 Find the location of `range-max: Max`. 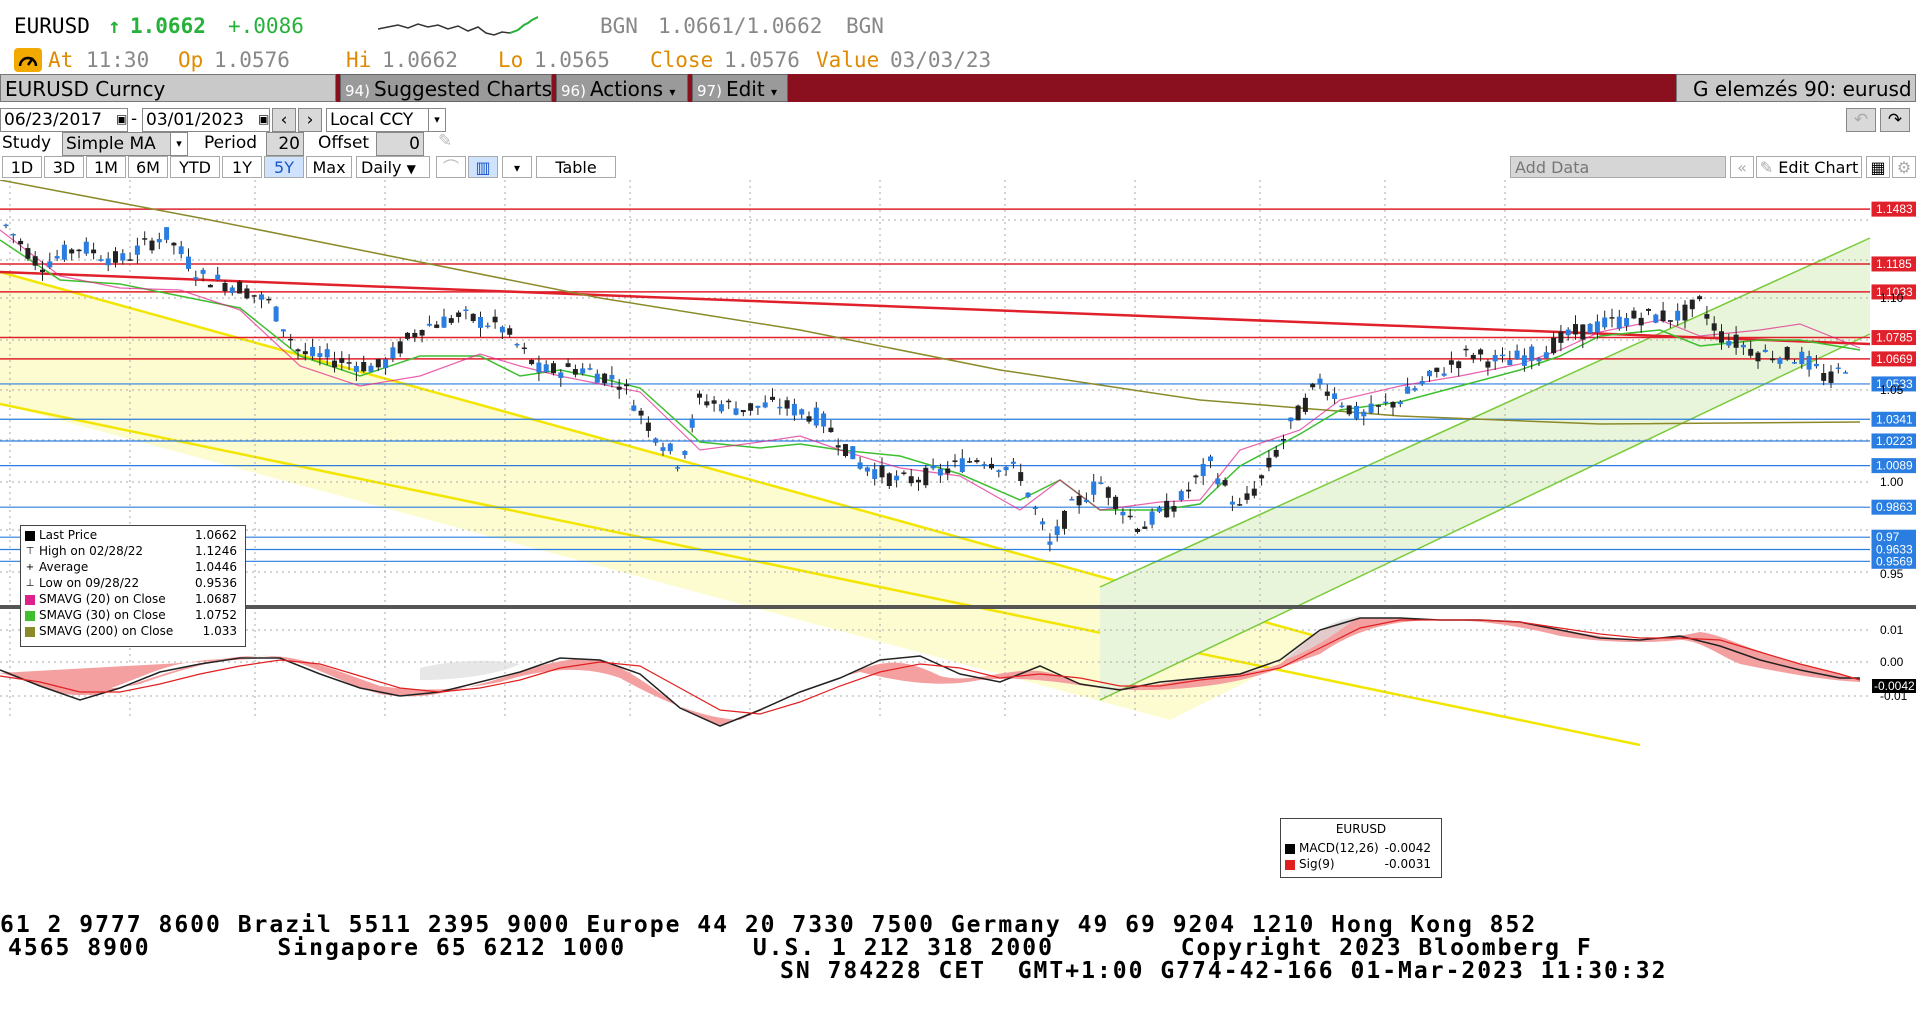

range-max: Max is located at coordinates (329, 167).